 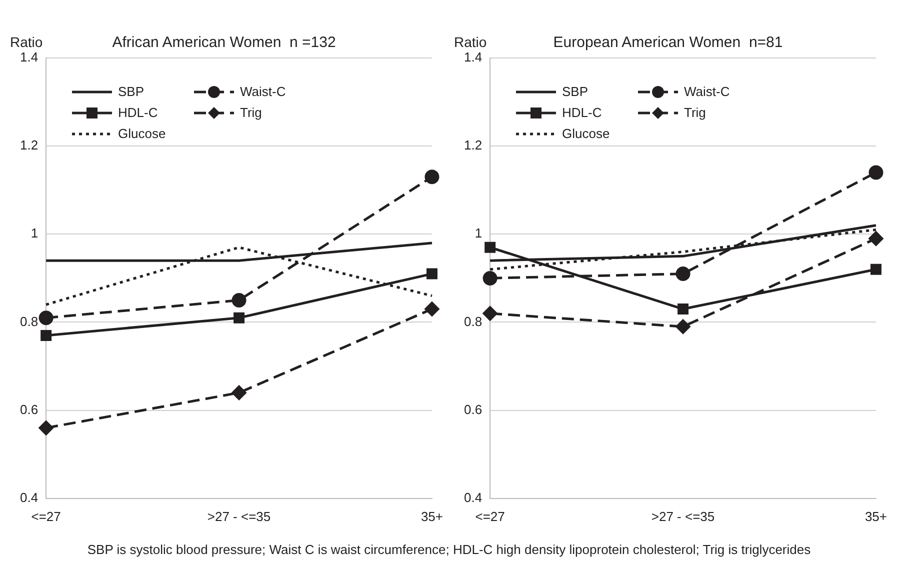 What do you see at coordinates (224, 43) in the screenshot?
I see `chart-title: African American Women n =132` at bounding box center [224, 43].